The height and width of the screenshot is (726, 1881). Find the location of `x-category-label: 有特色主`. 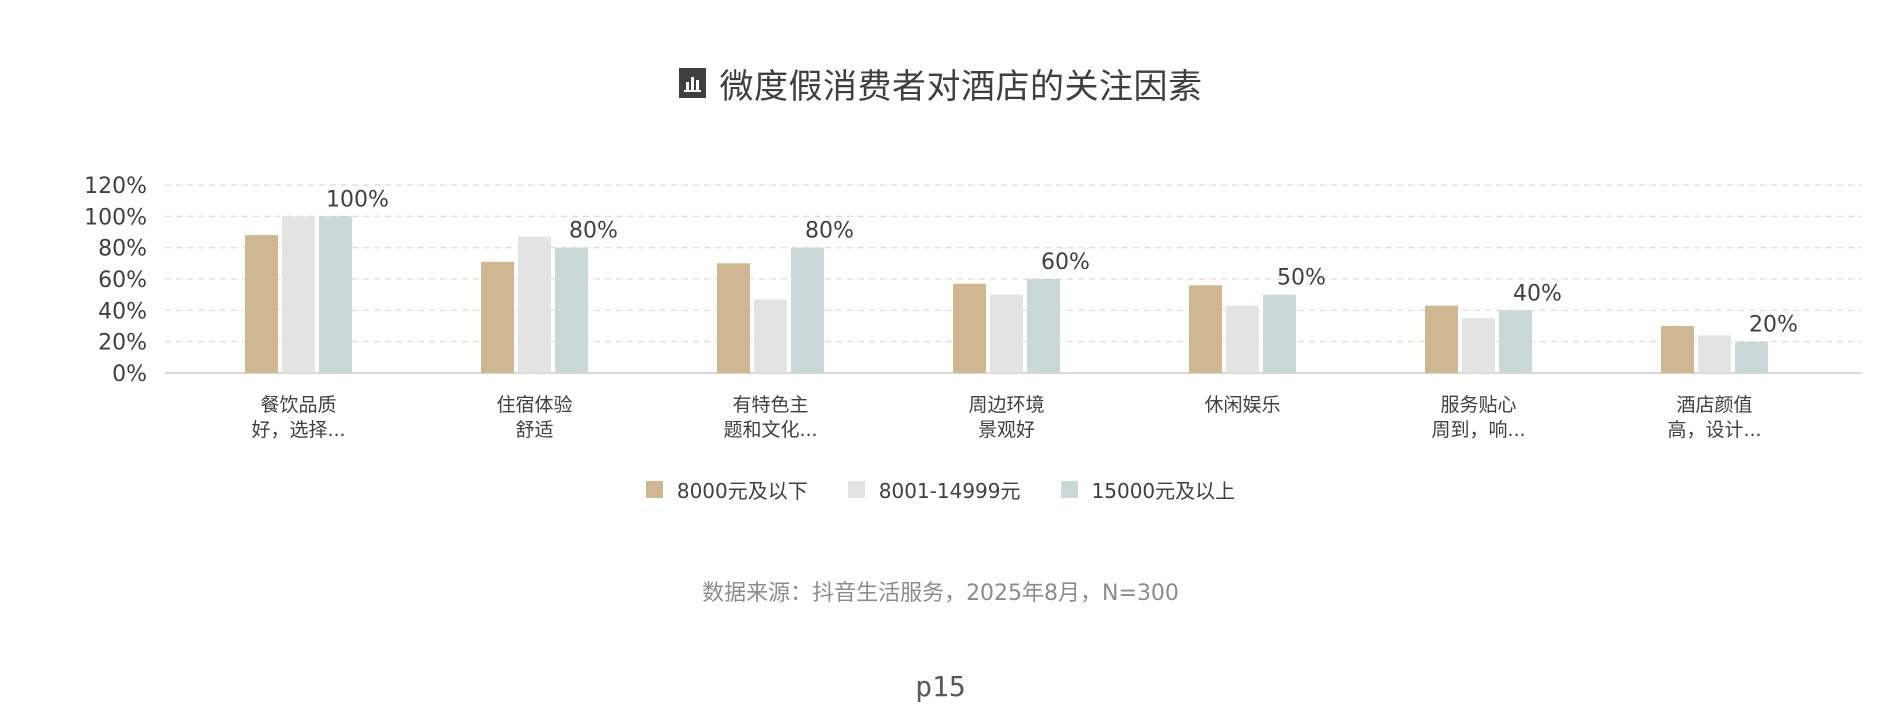

x-category-label: 有特色主 is located at coordinates (770, 405).